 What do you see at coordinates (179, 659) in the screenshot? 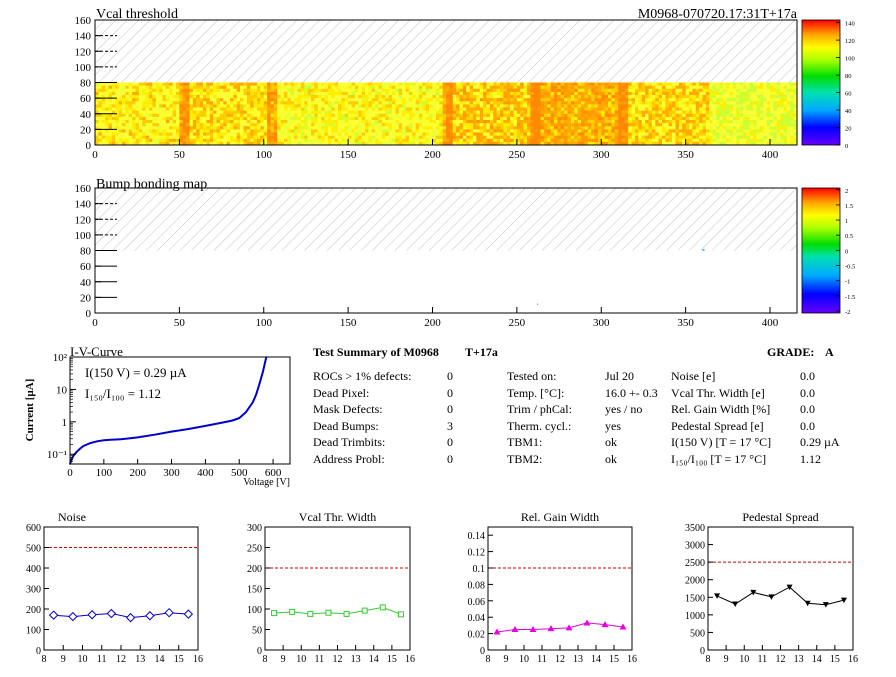
I see `x-tick-label: 15` at bounding box center [179, 659].